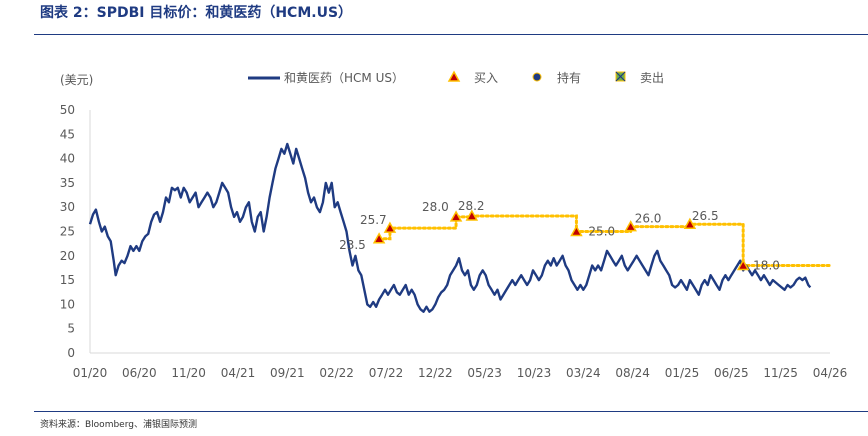  What do you see at coordinates (682, 373) in the screenshot?
I see `x-tick-label: 01/25` at bounding box center [682, 373].